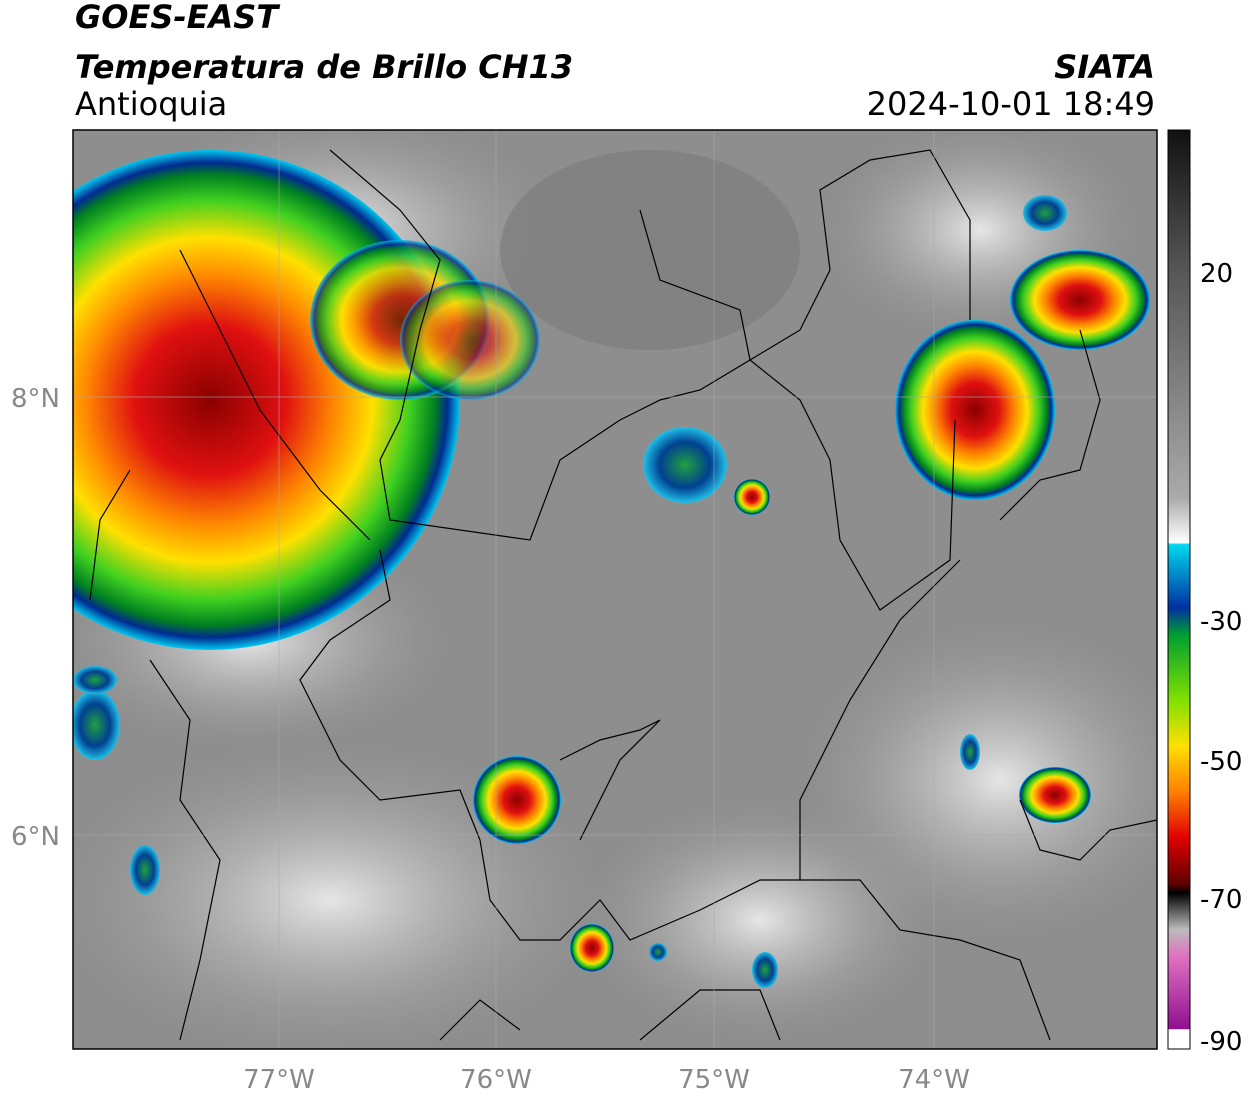 The height and width of the screenshot is (1099, 1252). Describe the element at coordinates (279, 1080) in the screenshot. I see `lon-label: 77°W` at that location.